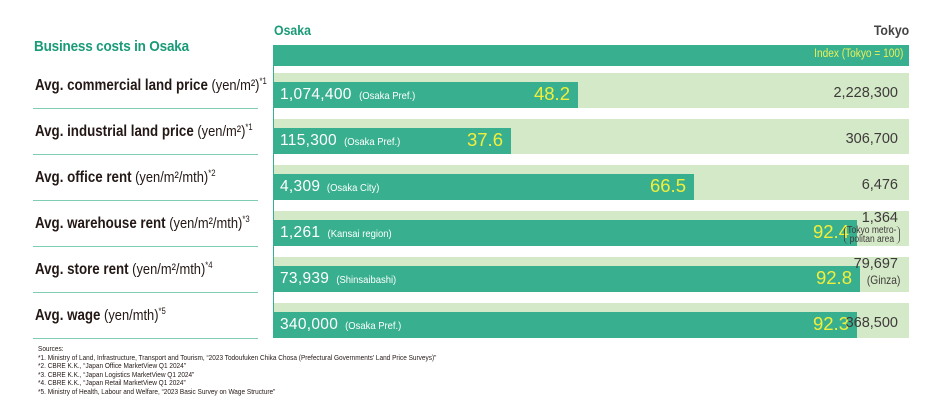 Image resolution: width=950 pixels, height=418 pixels. What do you see at coordinates (872, 230) in the screenshot?
I see `tokyo-area-line: Tokyo metro-` at bounding box center [872, 230].